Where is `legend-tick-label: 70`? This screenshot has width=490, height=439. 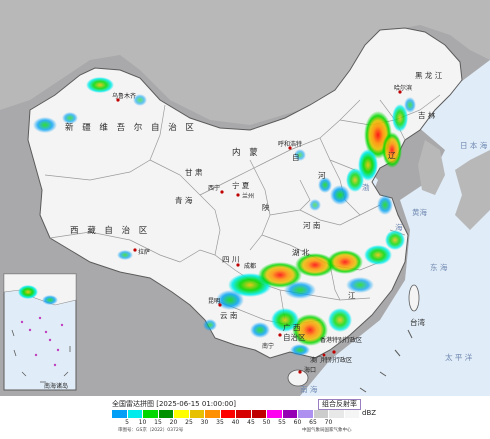 legend-tick-label: 70 is located at coordinates (328, 422).